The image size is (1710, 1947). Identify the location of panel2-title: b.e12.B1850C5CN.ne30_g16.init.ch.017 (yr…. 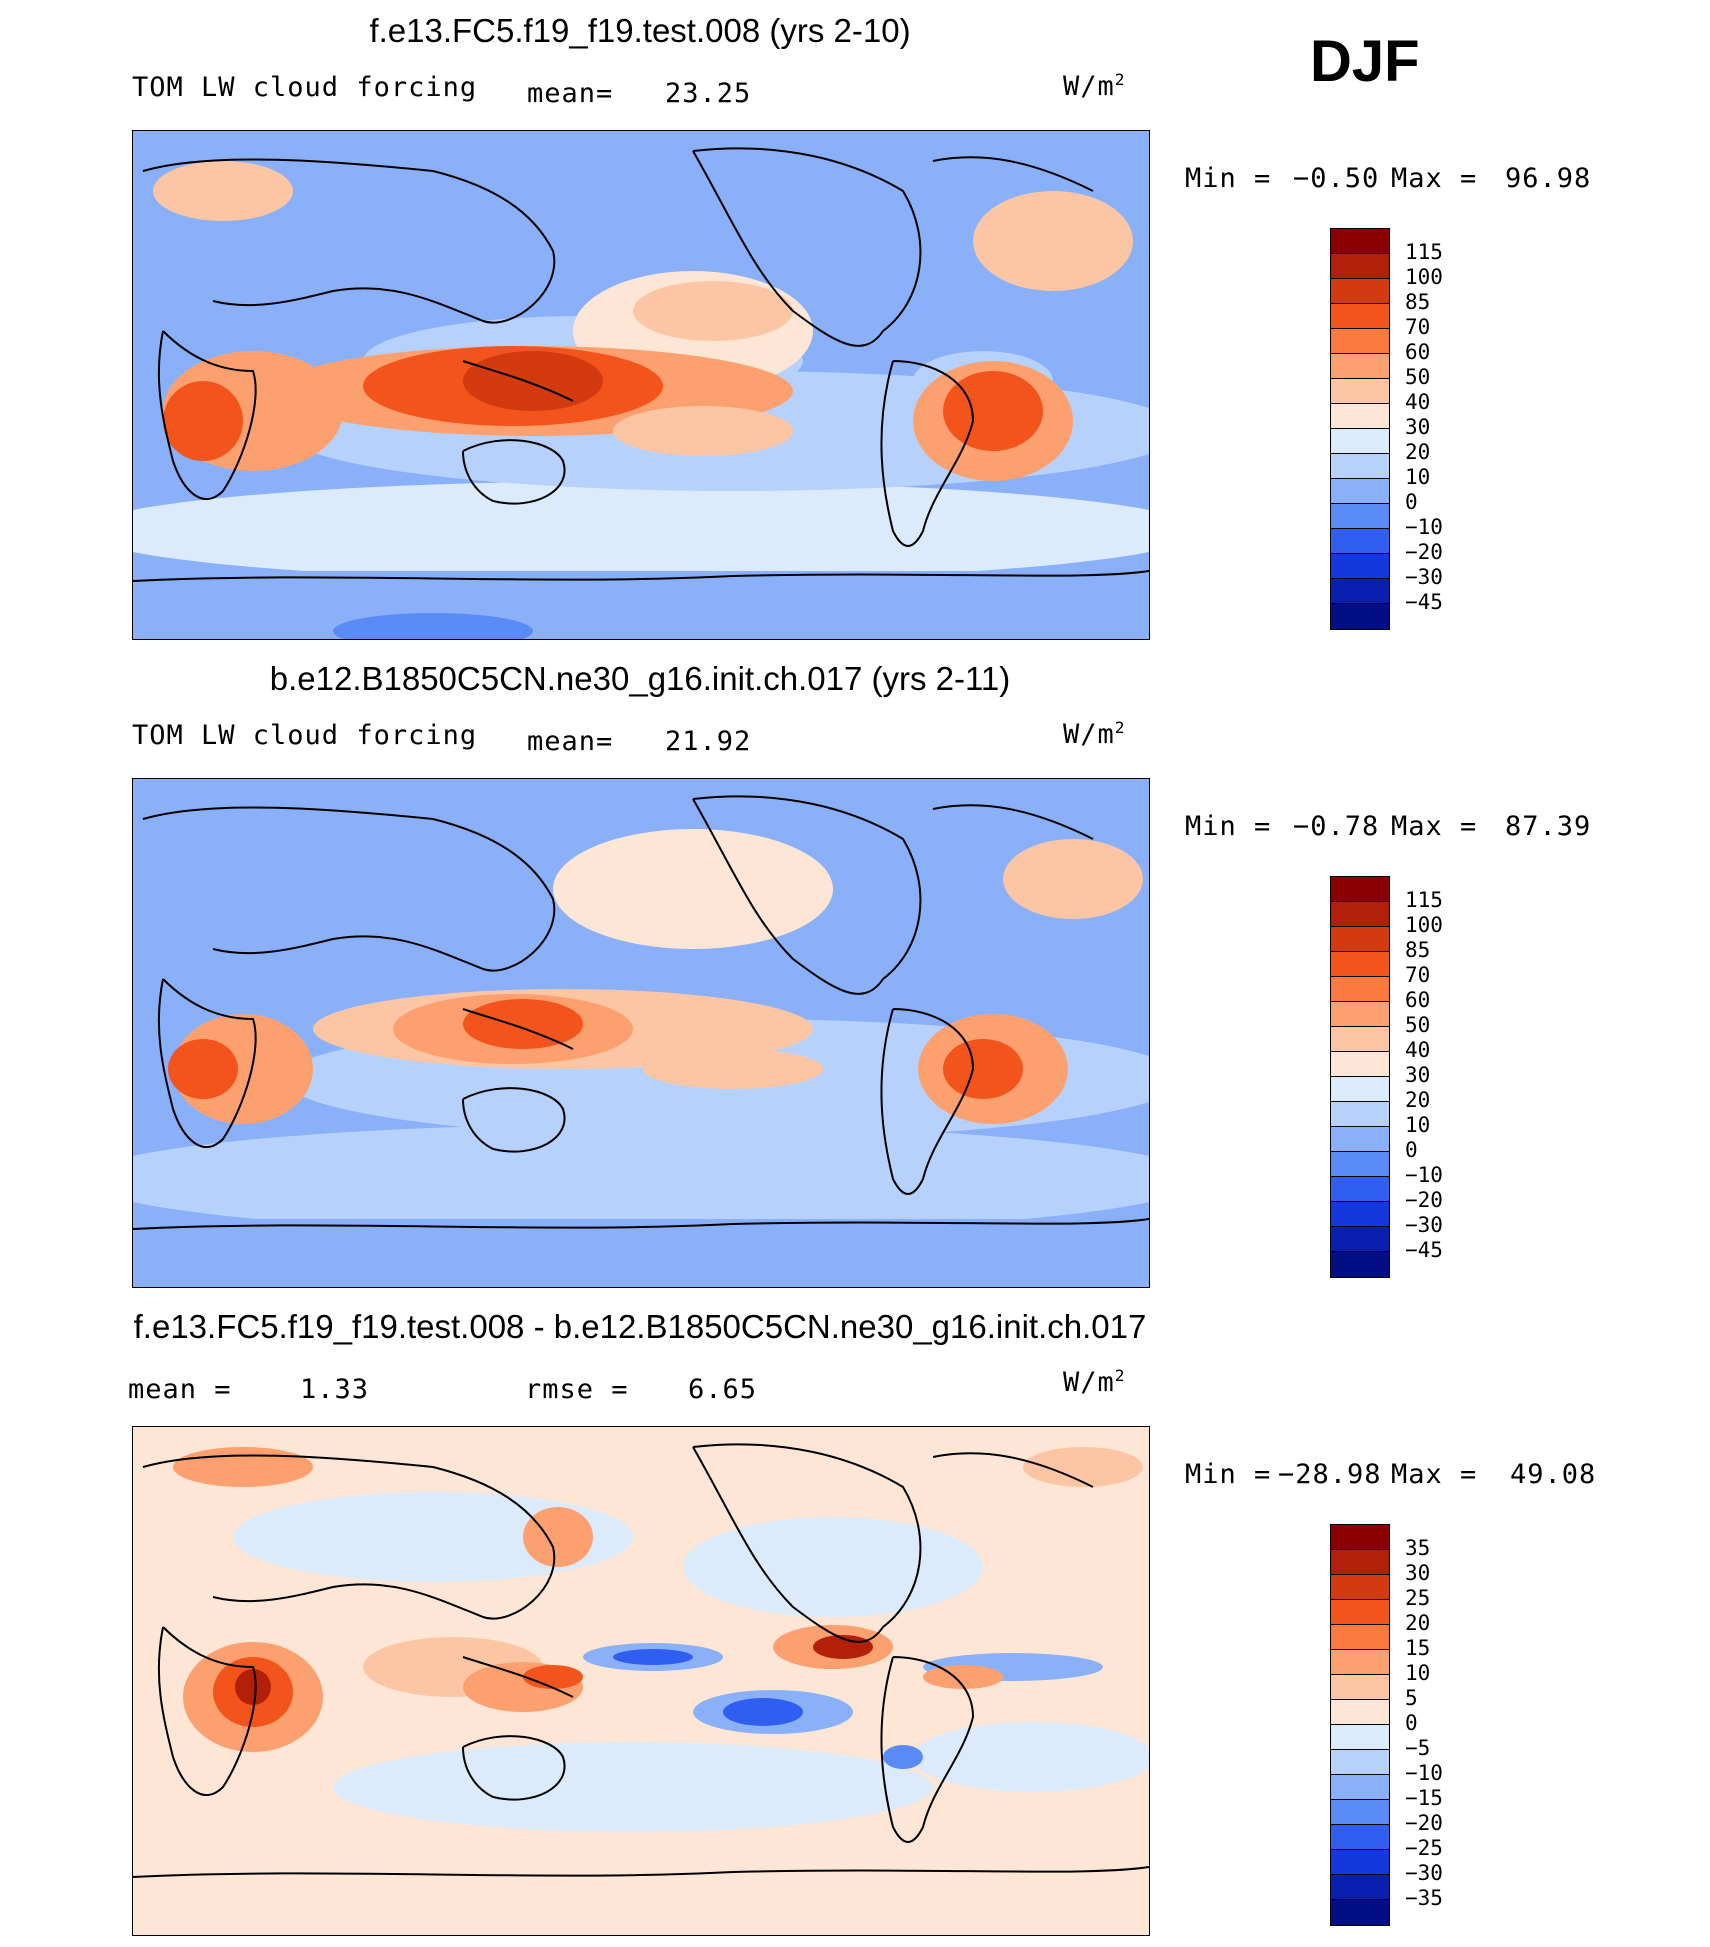
(640, 678).